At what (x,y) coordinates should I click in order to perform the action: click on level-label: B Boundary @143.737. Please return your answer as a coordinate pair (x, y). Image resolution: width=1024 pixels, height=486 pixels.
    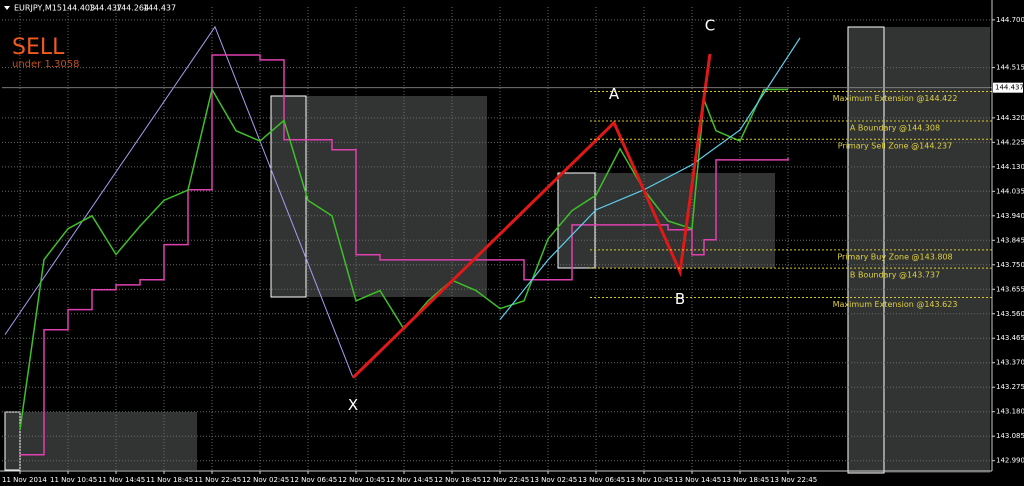
    Looking at the image, I should click on (895, 275).